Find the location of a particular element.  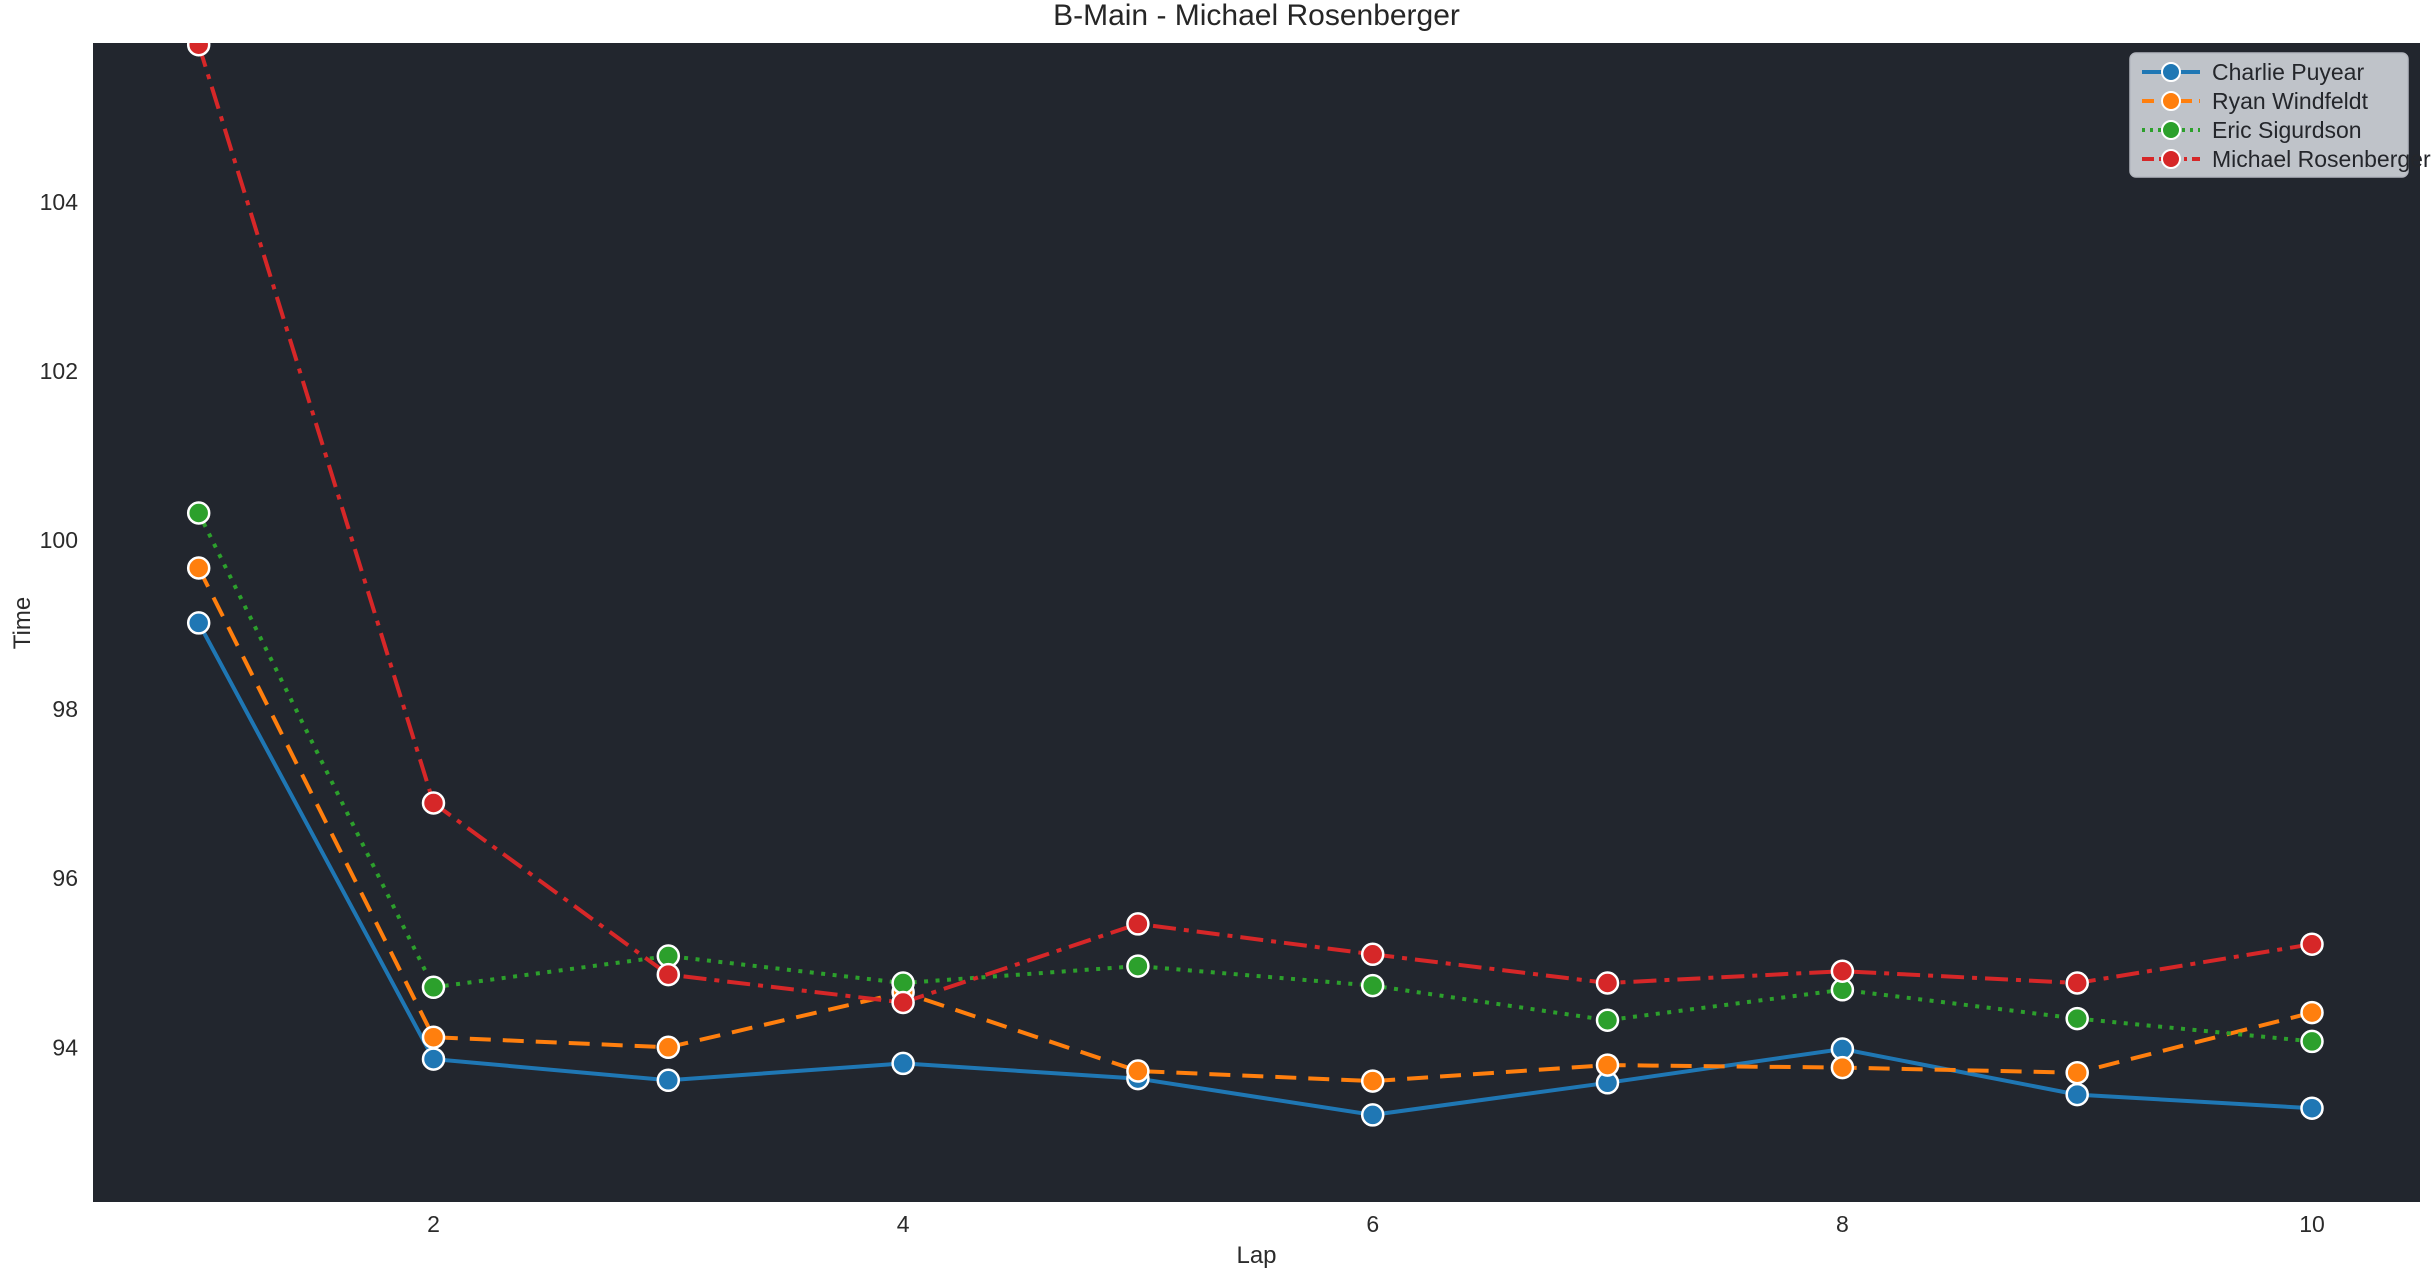

legend-box is located at coordinates (2269, 115).